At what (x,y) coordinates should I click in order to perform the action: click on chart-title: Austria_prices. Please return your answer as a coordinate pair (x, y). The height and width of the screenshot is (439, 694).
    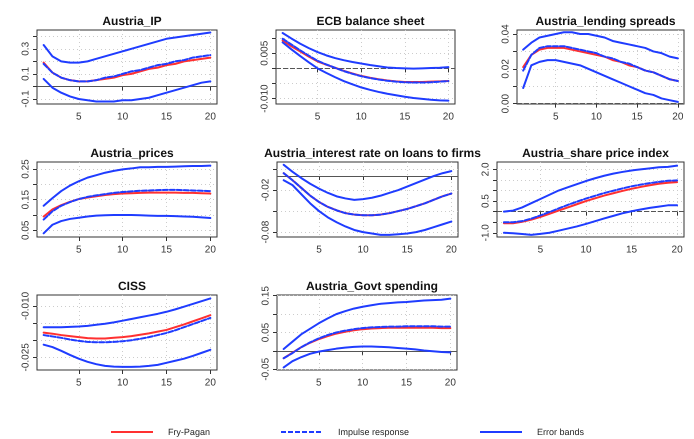
    Looking at the image, I should click on (132, 153).